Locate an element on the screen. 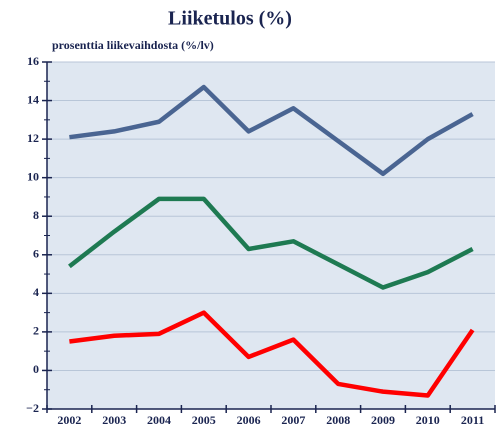  x-tick-label: 2005 is located at coordinates (204, 420).